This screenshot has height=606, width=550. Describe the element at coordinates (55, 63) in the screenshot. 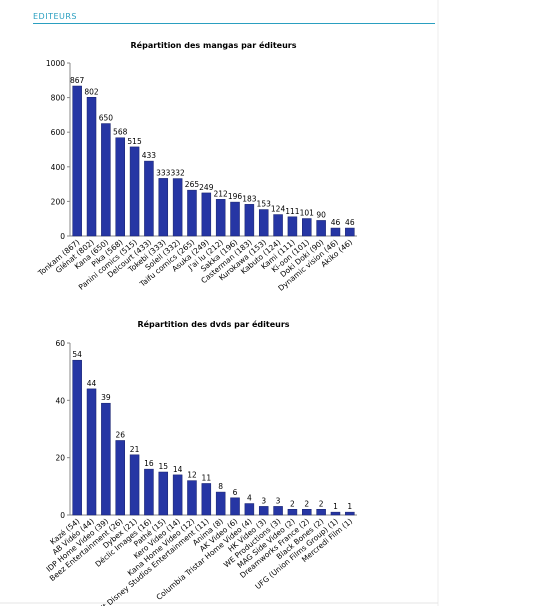

I see `y-tick-label: 1000` at that location.